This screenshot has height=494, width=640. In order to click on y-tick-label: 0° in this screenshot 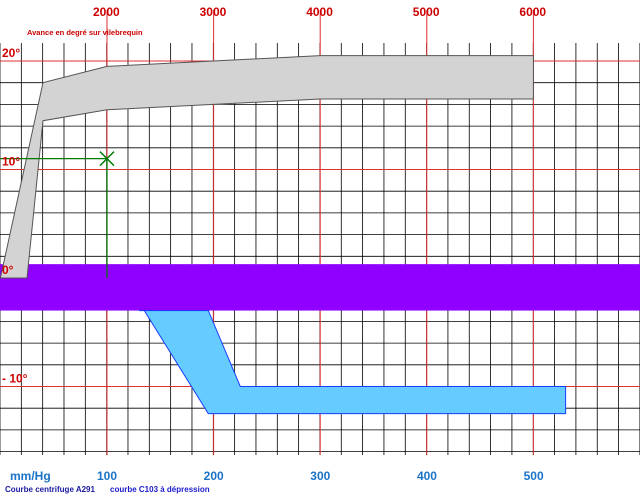, I will do `click(8, 270)`.